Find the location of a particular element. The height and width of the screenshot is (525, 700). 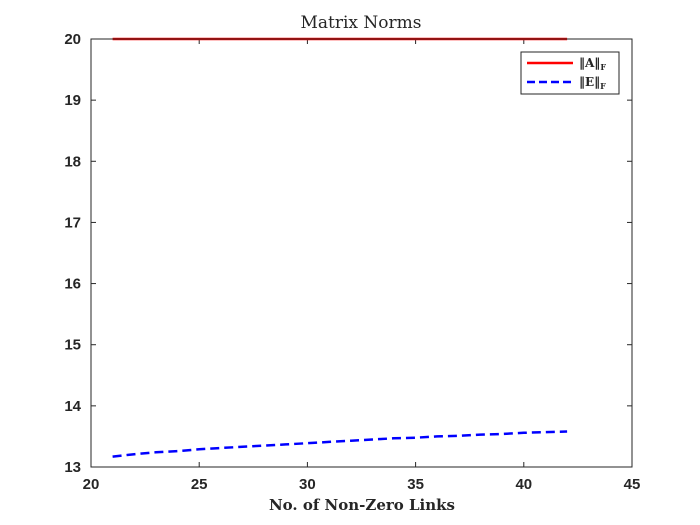

legend: ‖A‖F‖E‖F is located at coordinates (570, 73).